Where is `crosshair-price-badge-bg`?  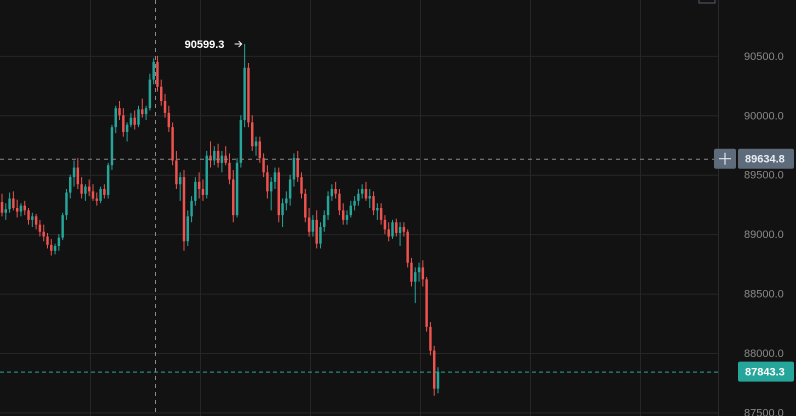 crosshair-price-badge-bg is located at coordinates (766, 158).